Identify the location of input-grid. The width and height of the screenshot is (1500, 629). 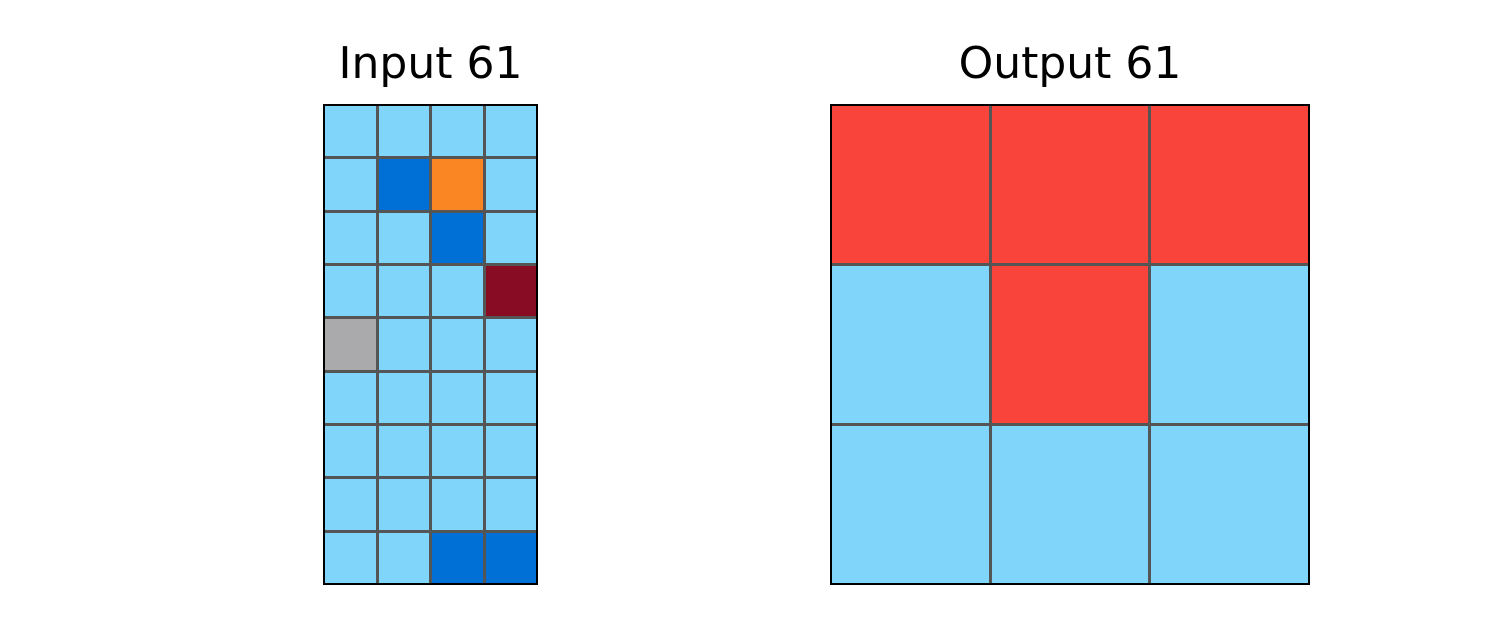
(430, 344).